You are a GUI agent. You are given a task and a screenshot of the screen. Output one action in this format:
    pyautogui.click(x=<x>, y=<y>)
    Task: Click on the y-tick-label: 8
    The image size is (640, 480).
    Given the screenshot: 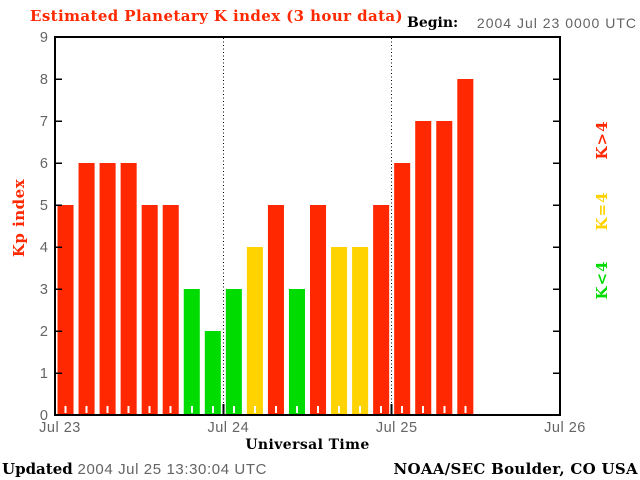 What is the action you would take?
    pyautogui.click(x=44, y=80)
    